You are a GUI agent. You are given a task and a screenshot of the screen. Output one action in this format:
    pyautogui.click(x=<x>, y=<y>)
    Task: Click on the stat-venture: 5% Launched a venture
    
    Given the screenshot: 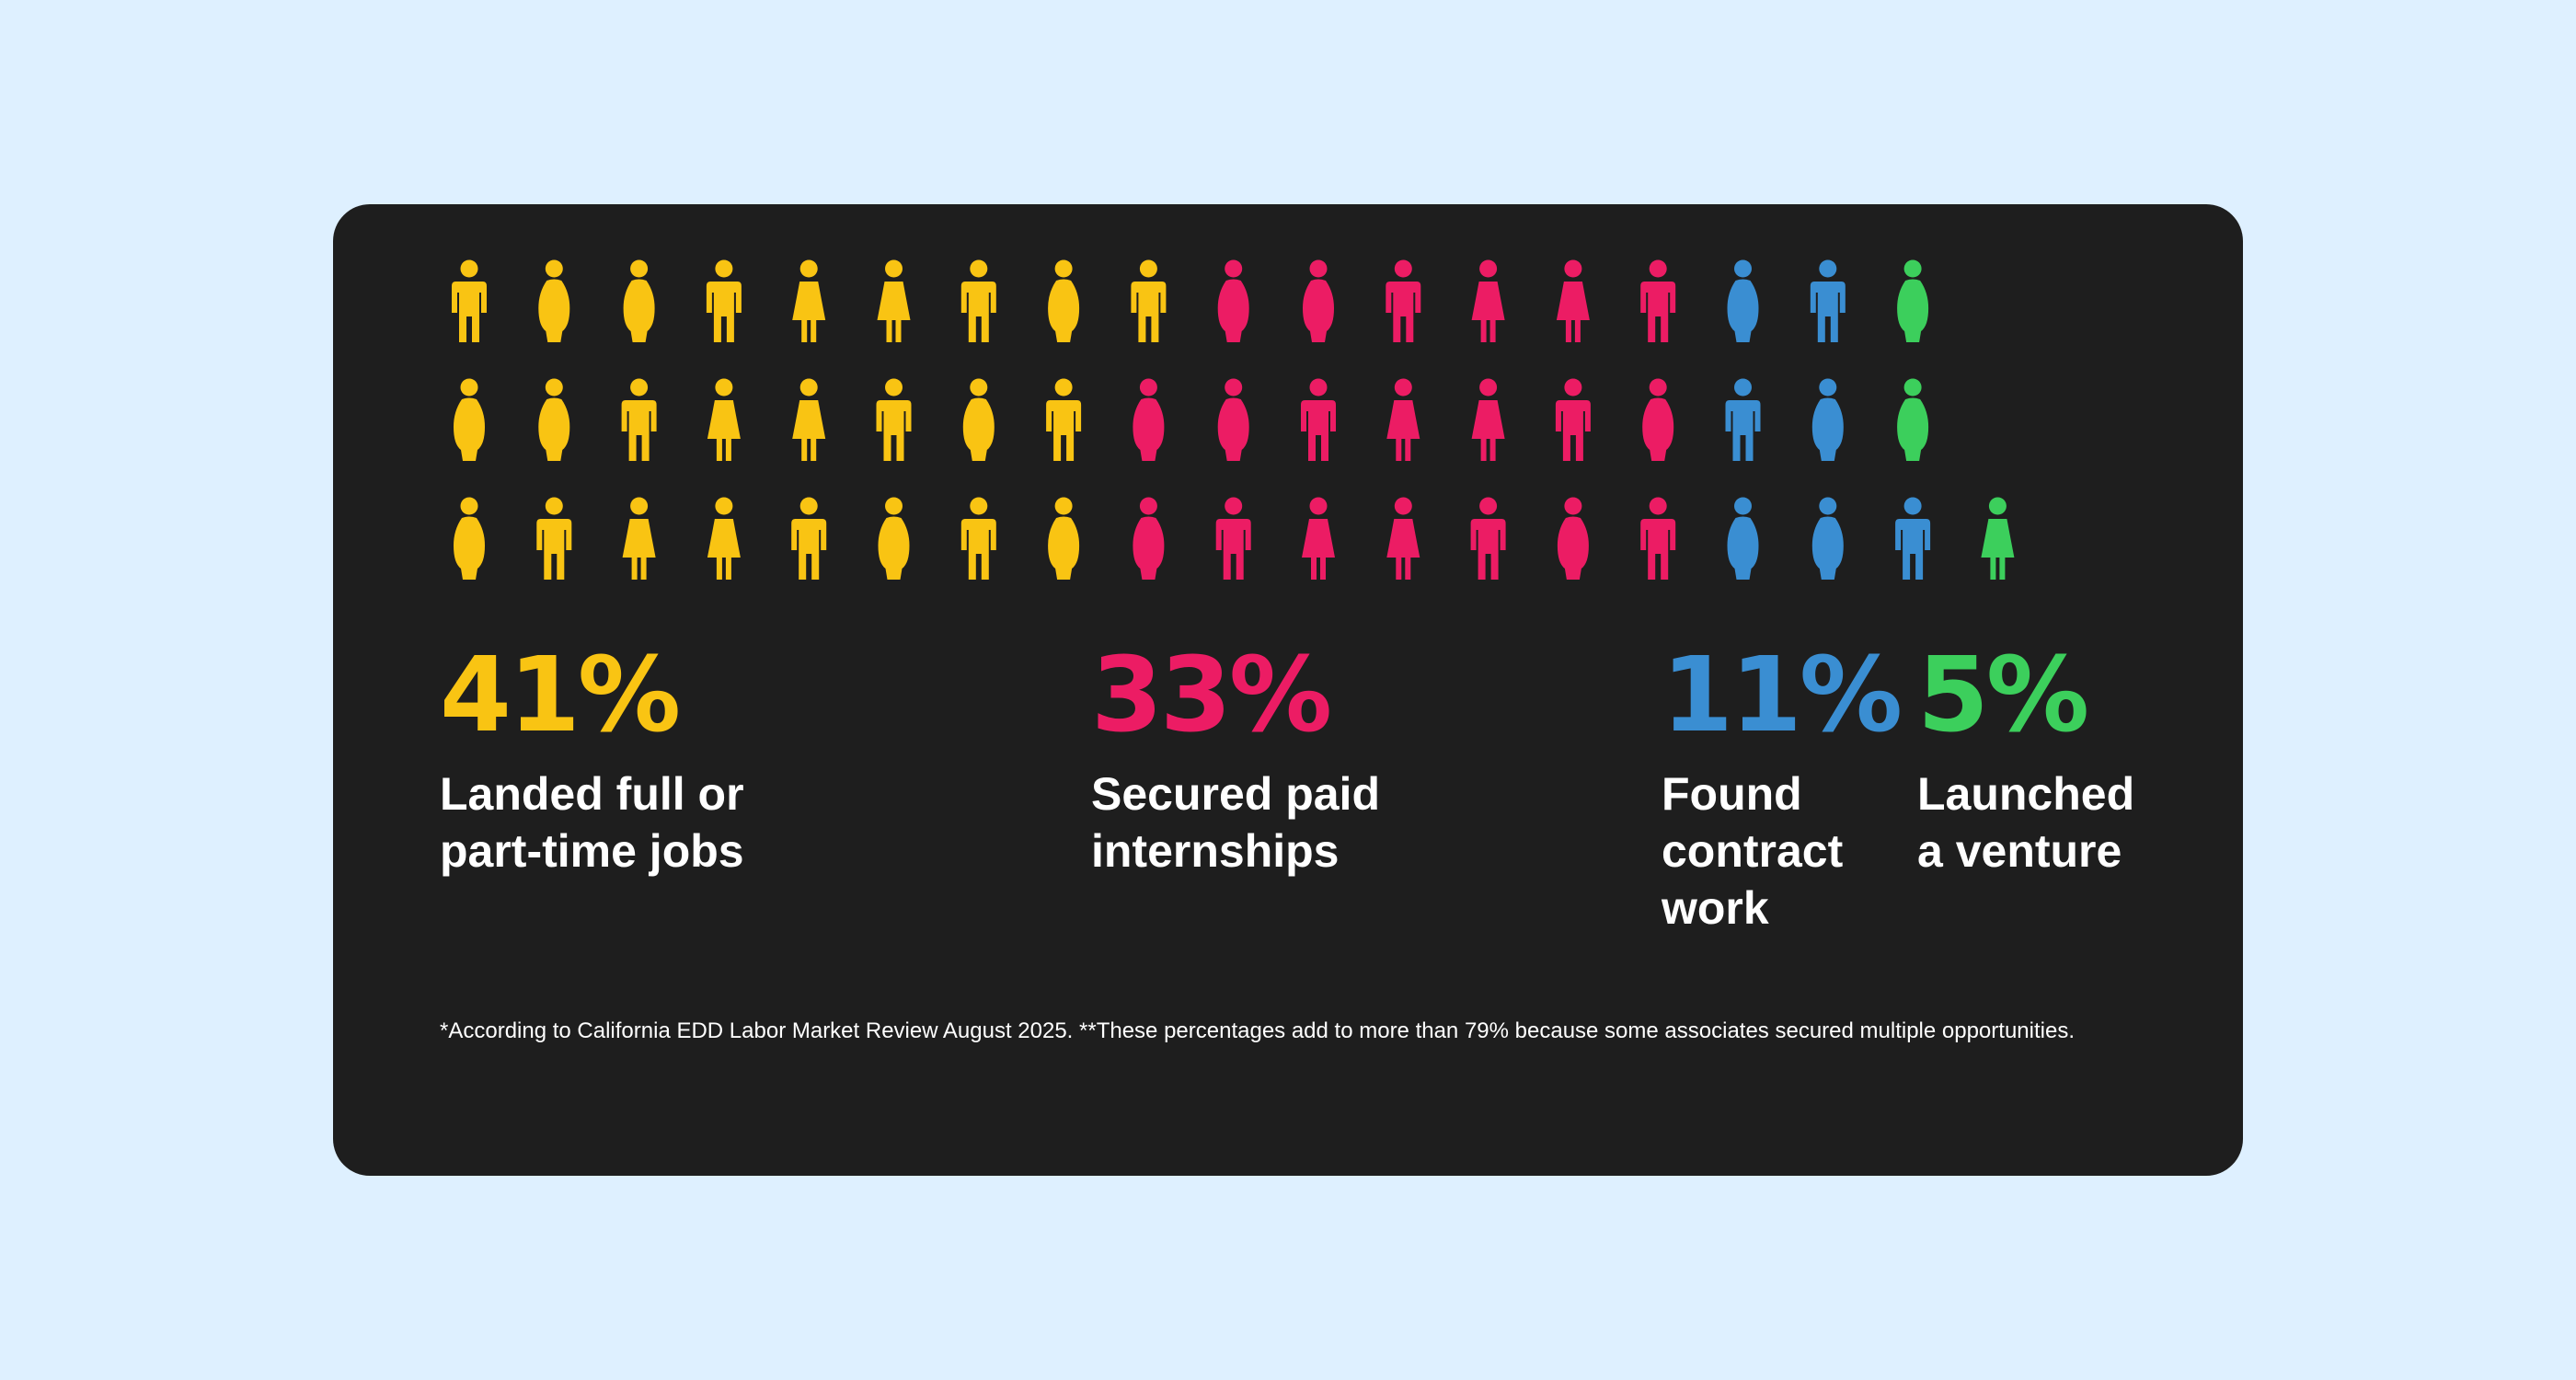 What is the action you would take?
    pyautogui.click(x=2025, y=762)
    